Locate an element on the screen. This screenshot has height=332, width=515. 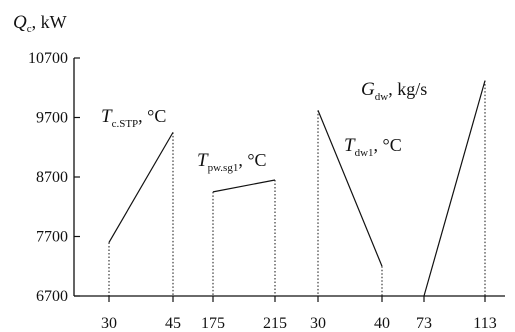
x-tick-label-1-1: 215 is located at coordinates (275, 323).